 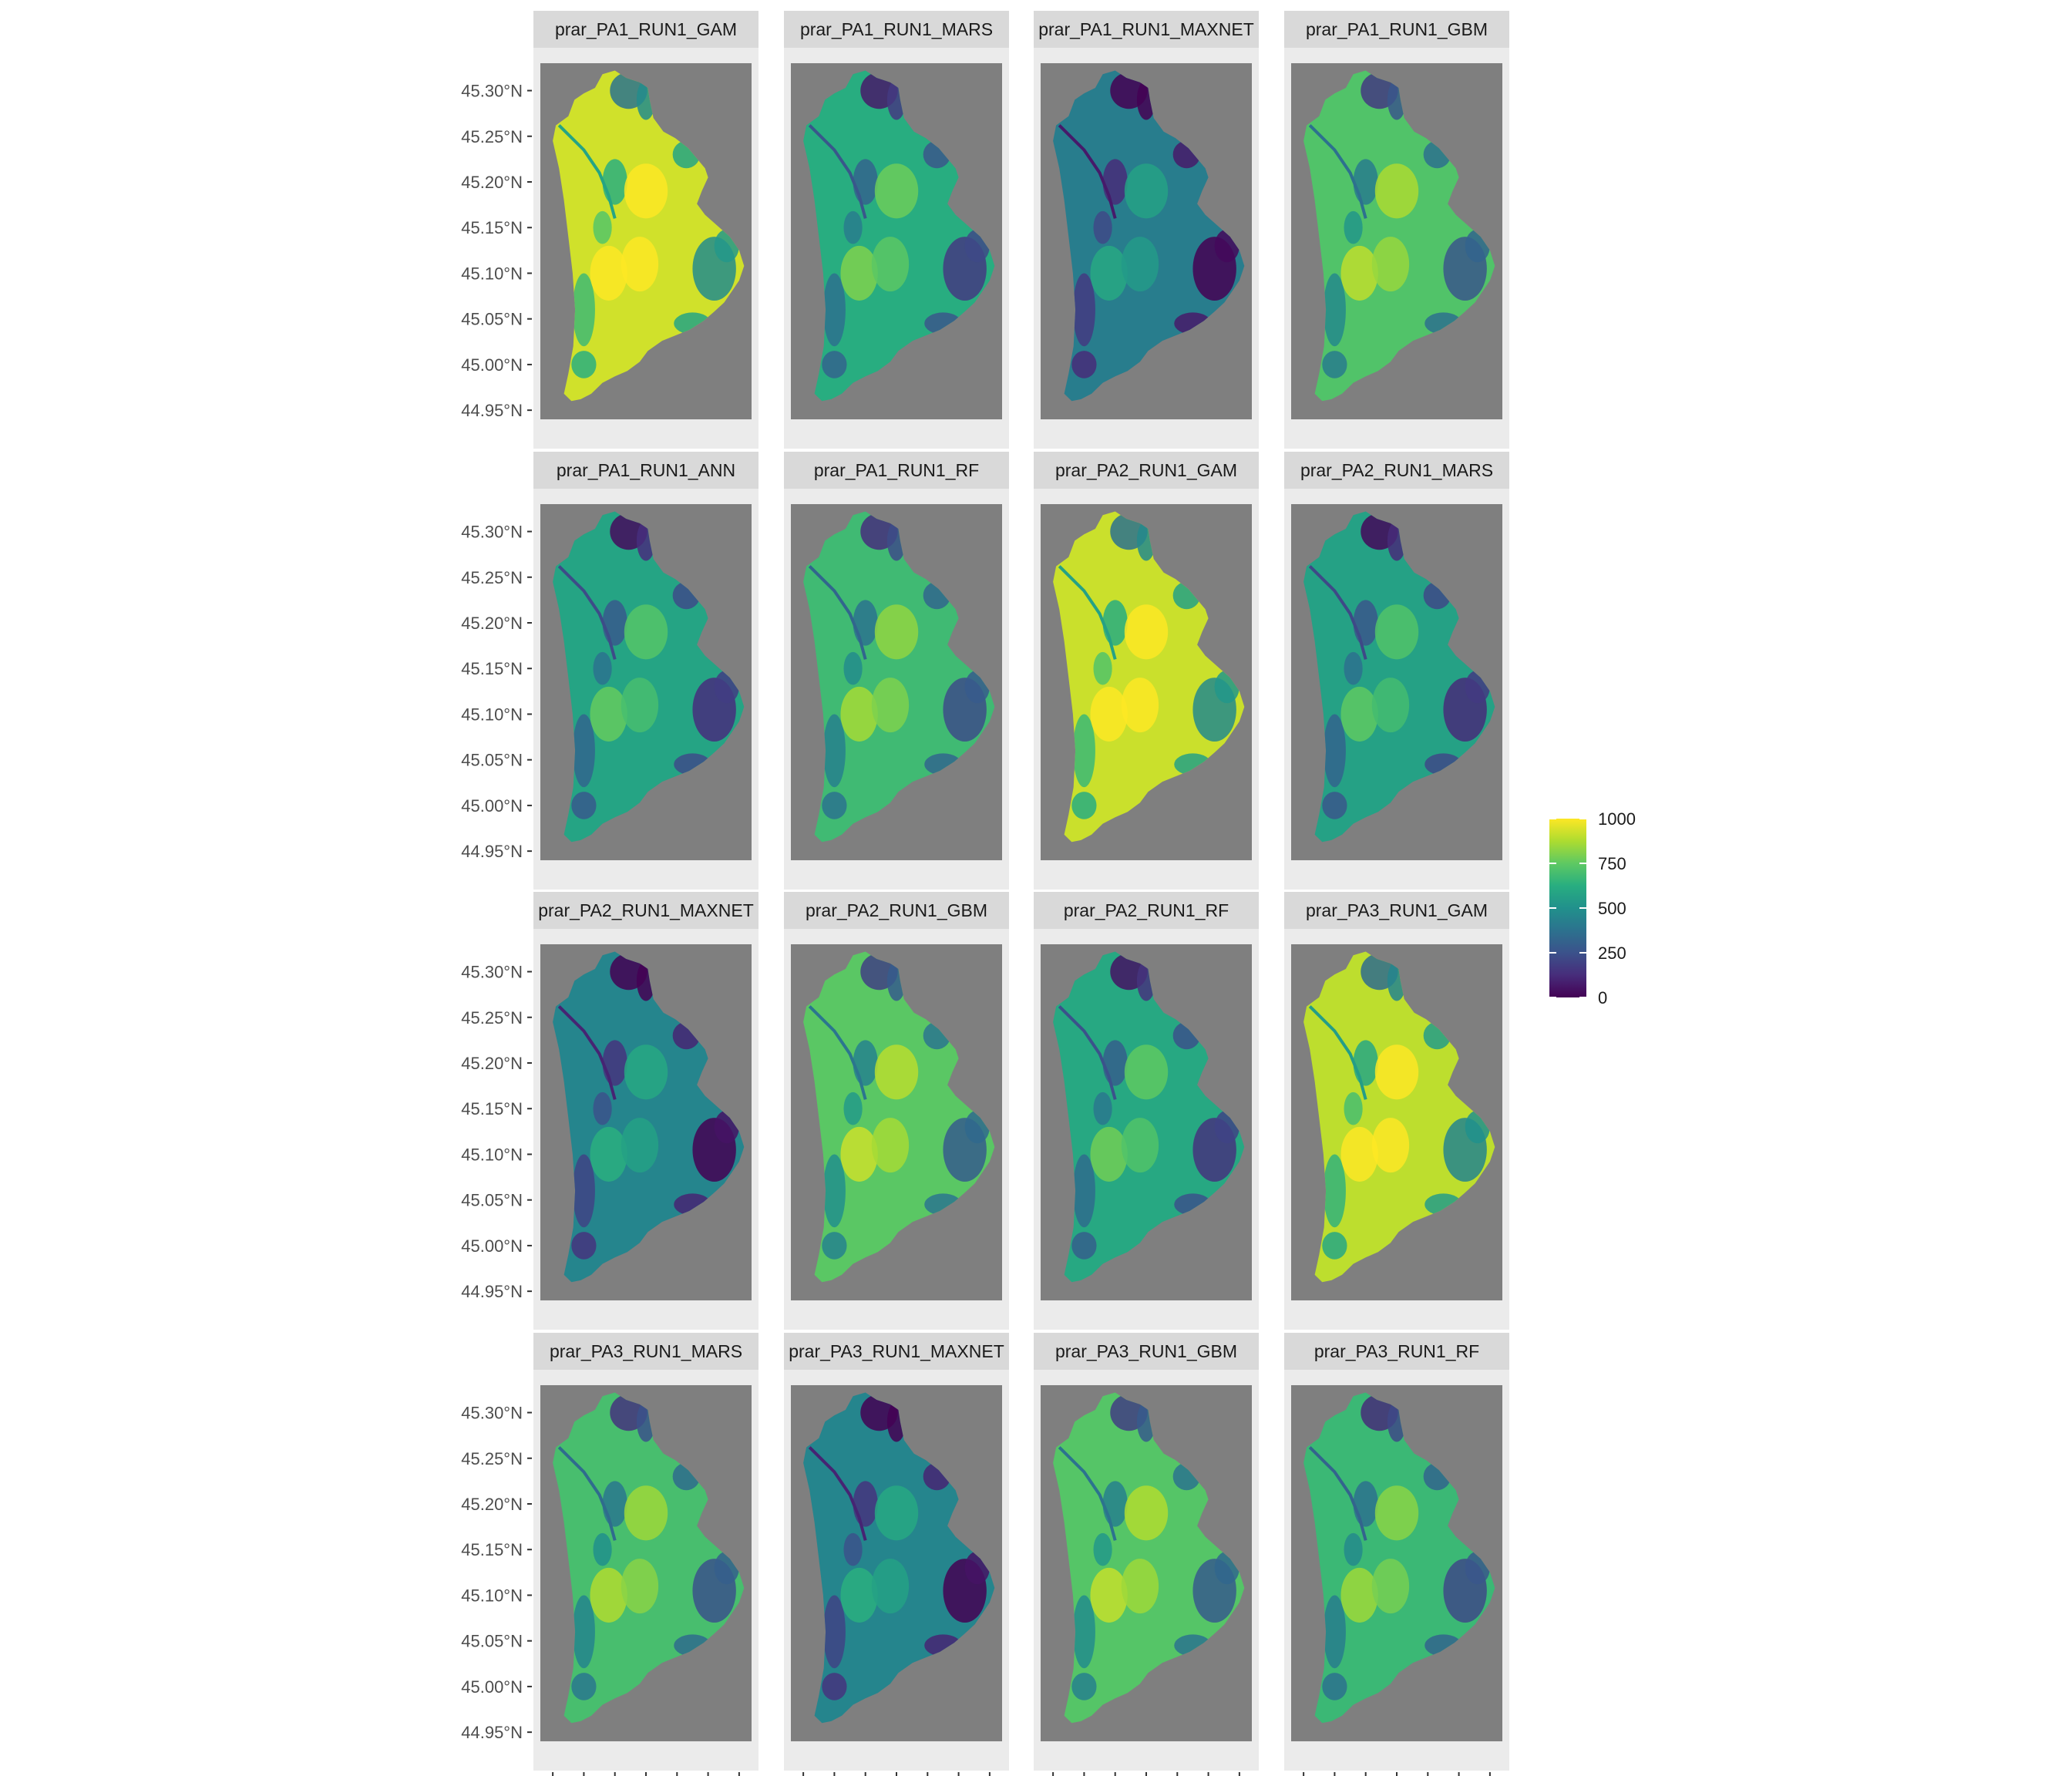 I want to click on facet-title: prar_PA2_RUN1_MARS, so click(x=1397, y=470).